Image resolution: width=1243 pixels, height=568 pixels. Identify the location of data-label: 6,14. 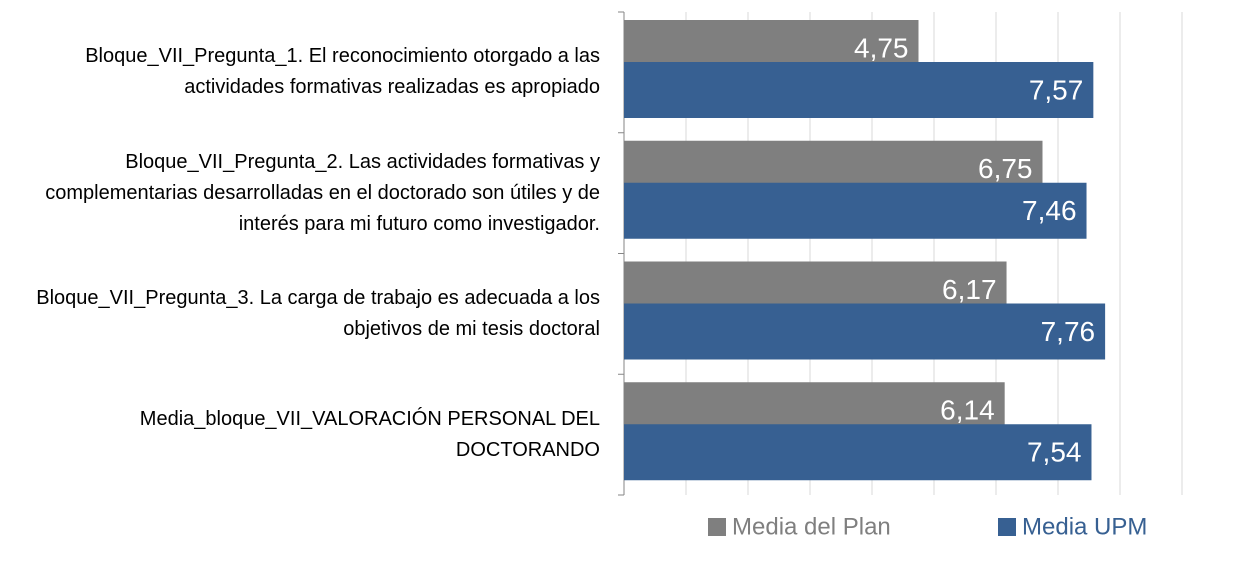
(967, 410).